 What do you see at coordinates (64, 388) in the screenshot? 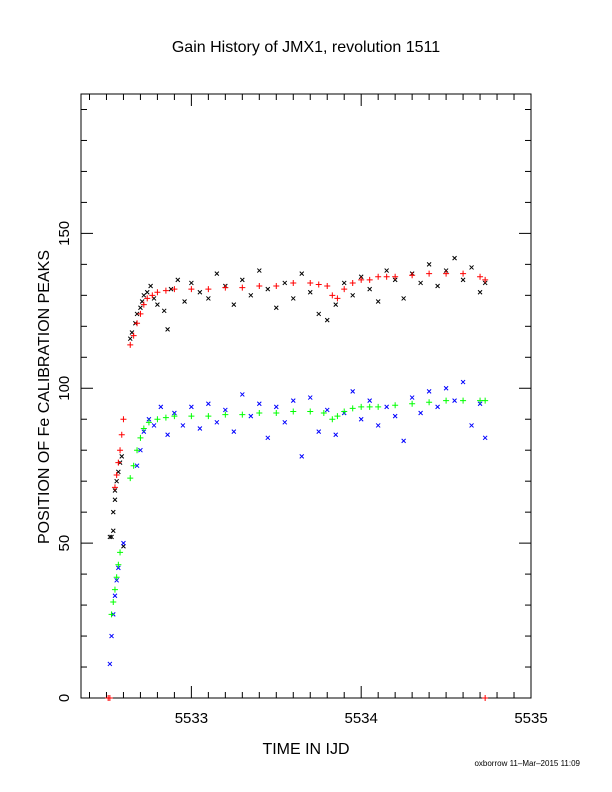
I see `y-tick-label: 100` at bounding box center [64, 388].